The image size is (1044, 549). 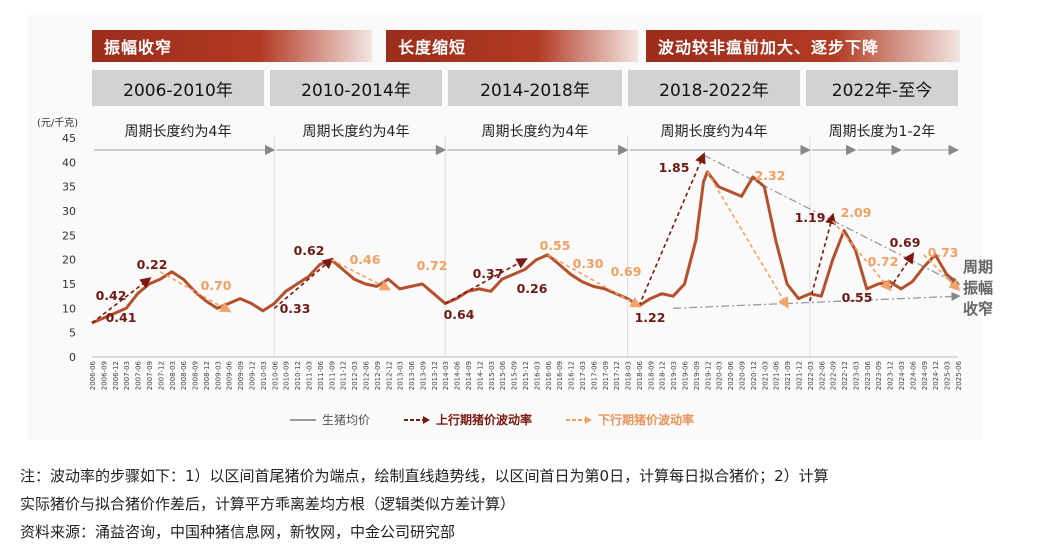 What do you see at coordinates (583, 375) in the screenshot?
I see `x-tick-label: 2017-03` at bounding box center [583, 375].